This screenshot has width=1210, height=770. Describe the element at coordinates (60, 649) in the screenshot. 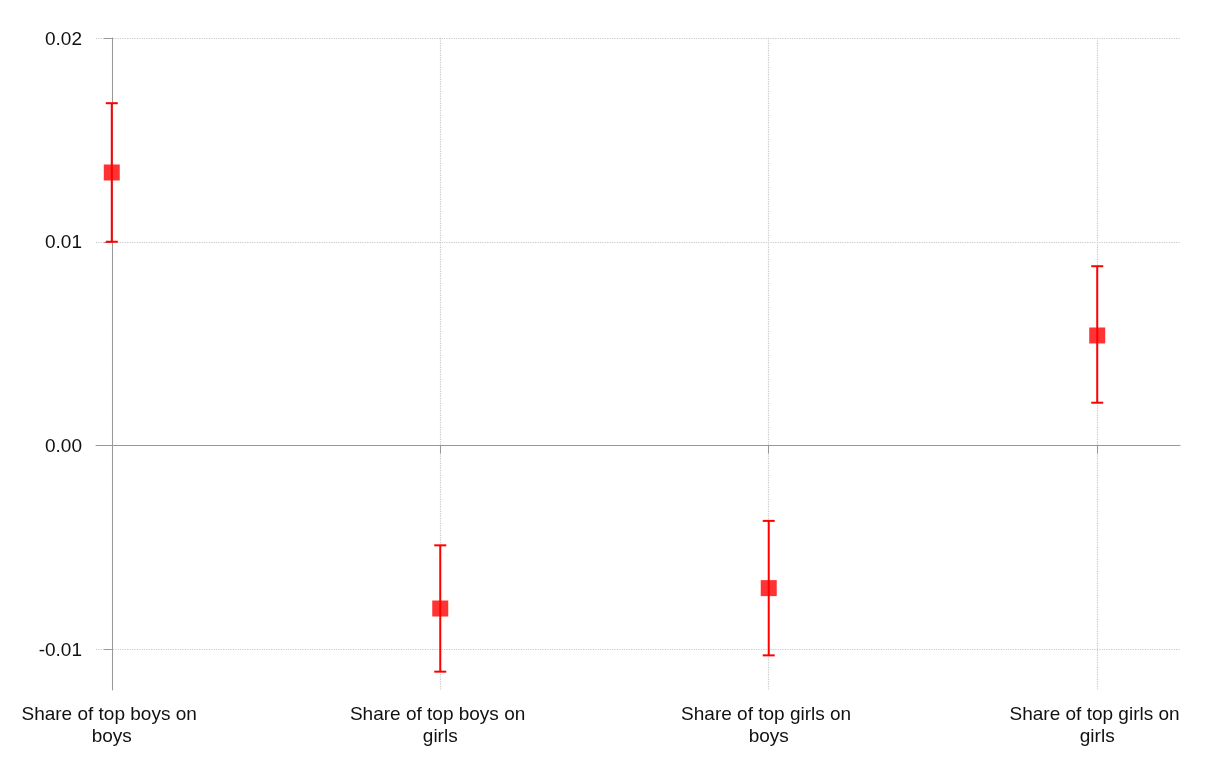

I see `y-tick-label: -0.01` at that location.